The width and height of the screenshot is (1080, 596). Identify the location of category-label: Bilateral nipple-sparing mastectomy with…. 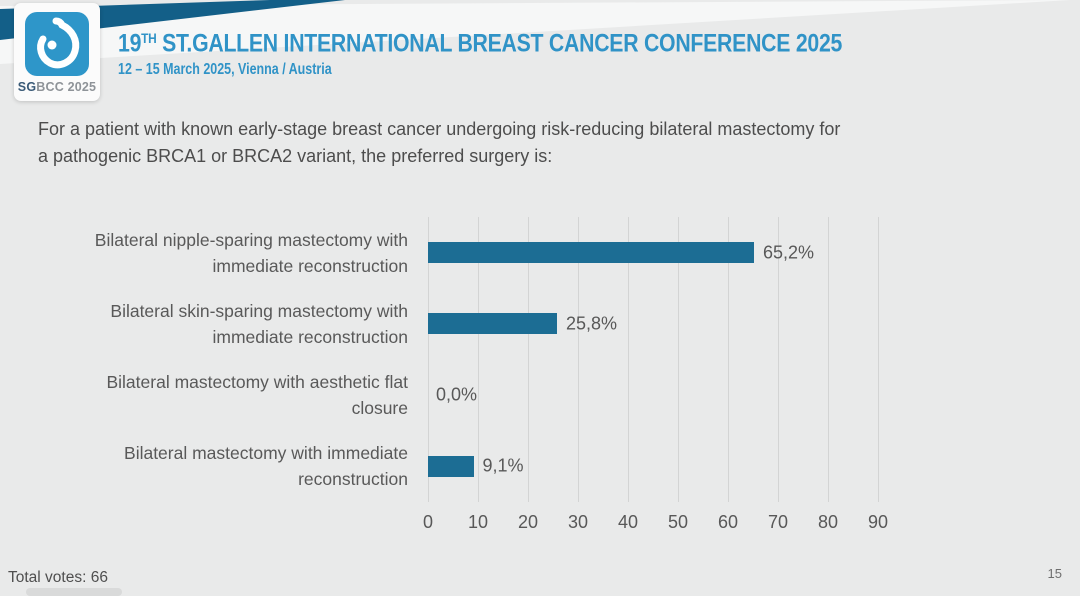
(208, 253).